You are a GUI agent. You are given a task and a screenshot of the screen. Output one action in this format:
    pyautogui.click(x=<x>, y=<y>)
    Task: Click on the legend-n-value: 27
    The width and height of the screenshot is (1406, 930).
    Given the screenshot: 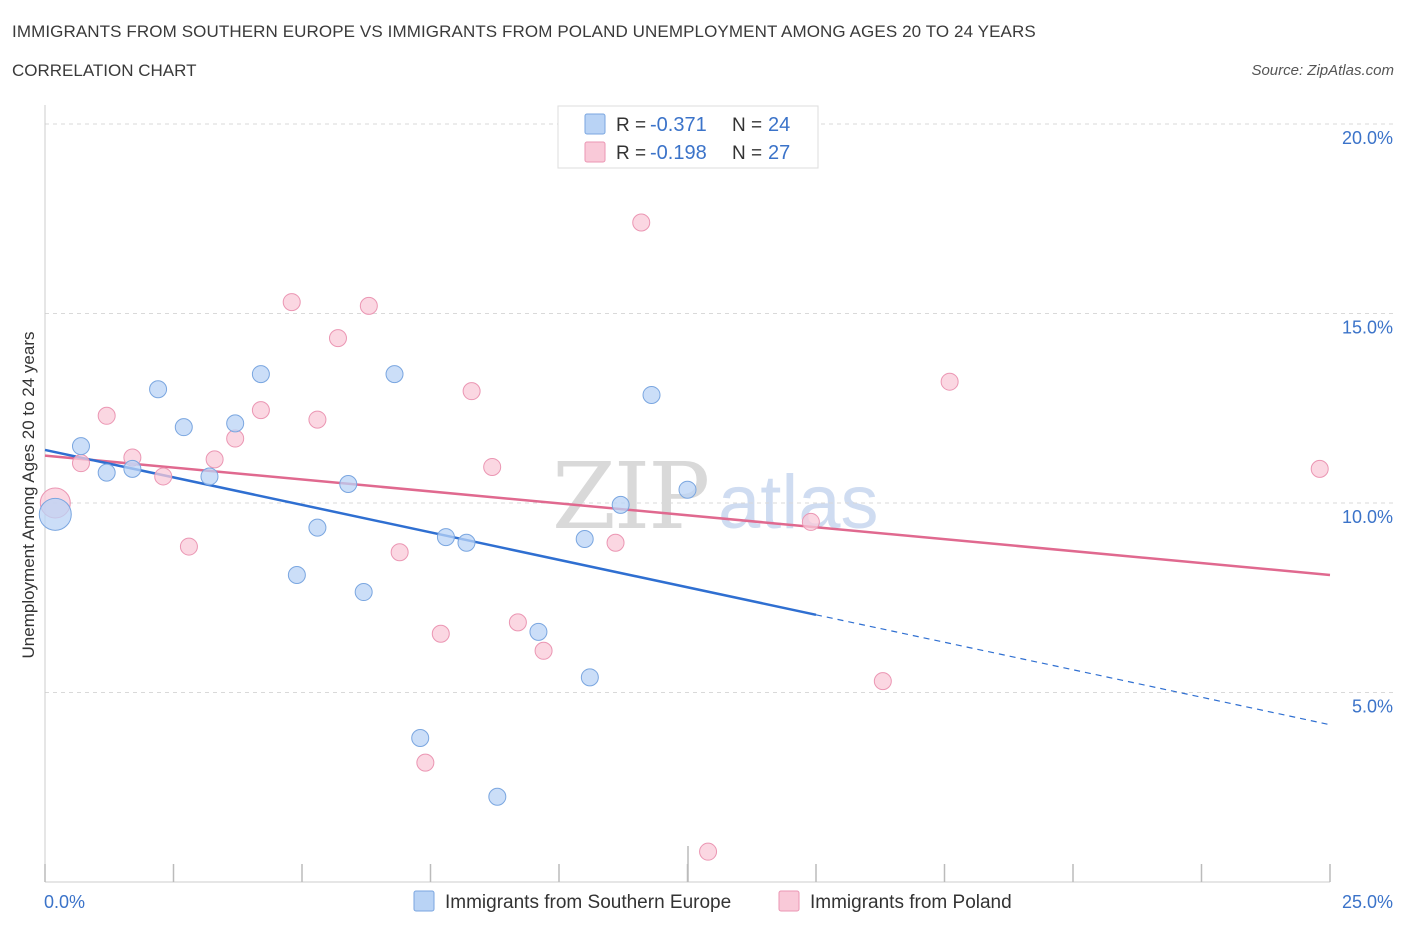 What is the action you would take?
    pyautogui.click(x=779, y=153)
    